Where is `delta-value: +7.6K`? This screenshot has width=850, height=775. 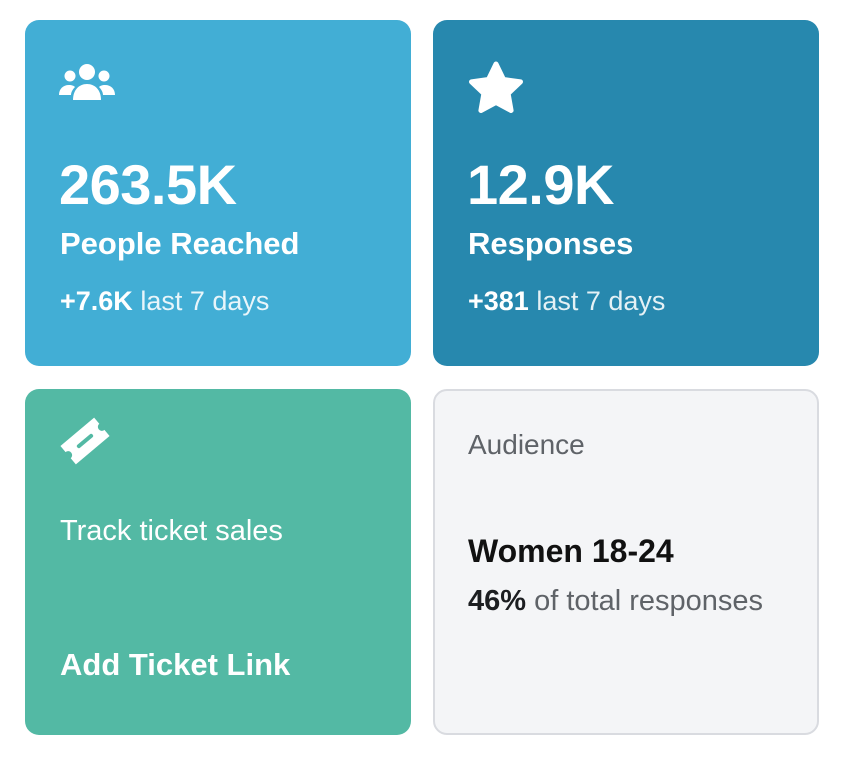 delta-value: +7.6K is located at coordinates (96, 301).